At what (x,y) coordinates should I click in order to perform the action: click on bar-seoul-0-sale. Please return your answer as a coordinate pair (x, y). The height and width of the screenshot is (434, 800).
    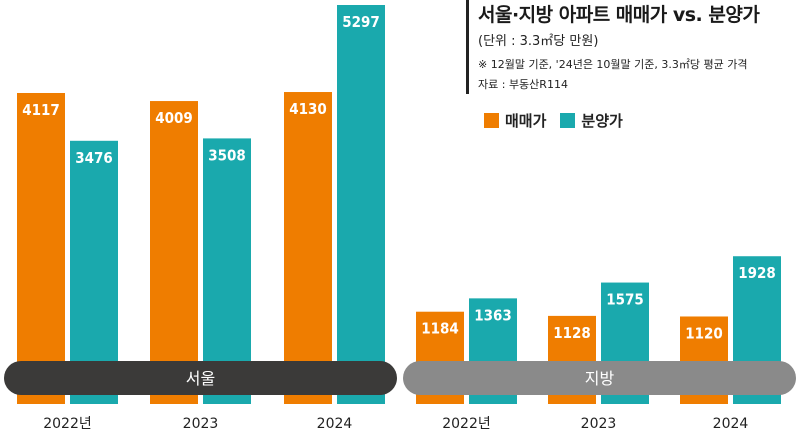
    Looking at the image, I should click on (41, 248).